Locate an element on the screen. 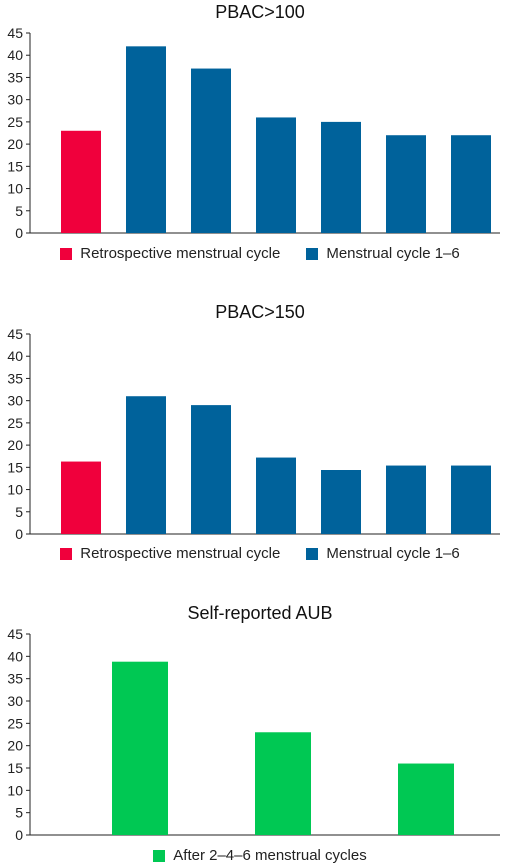  chart-title: PBAC>150 is located at coordinates (260, 312).